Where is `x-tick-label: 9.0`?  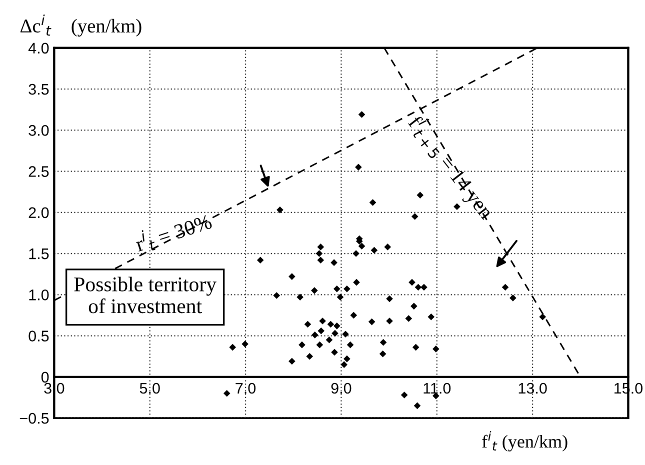
x-tick-label: 9.0 is located at coordinates (341, 388).